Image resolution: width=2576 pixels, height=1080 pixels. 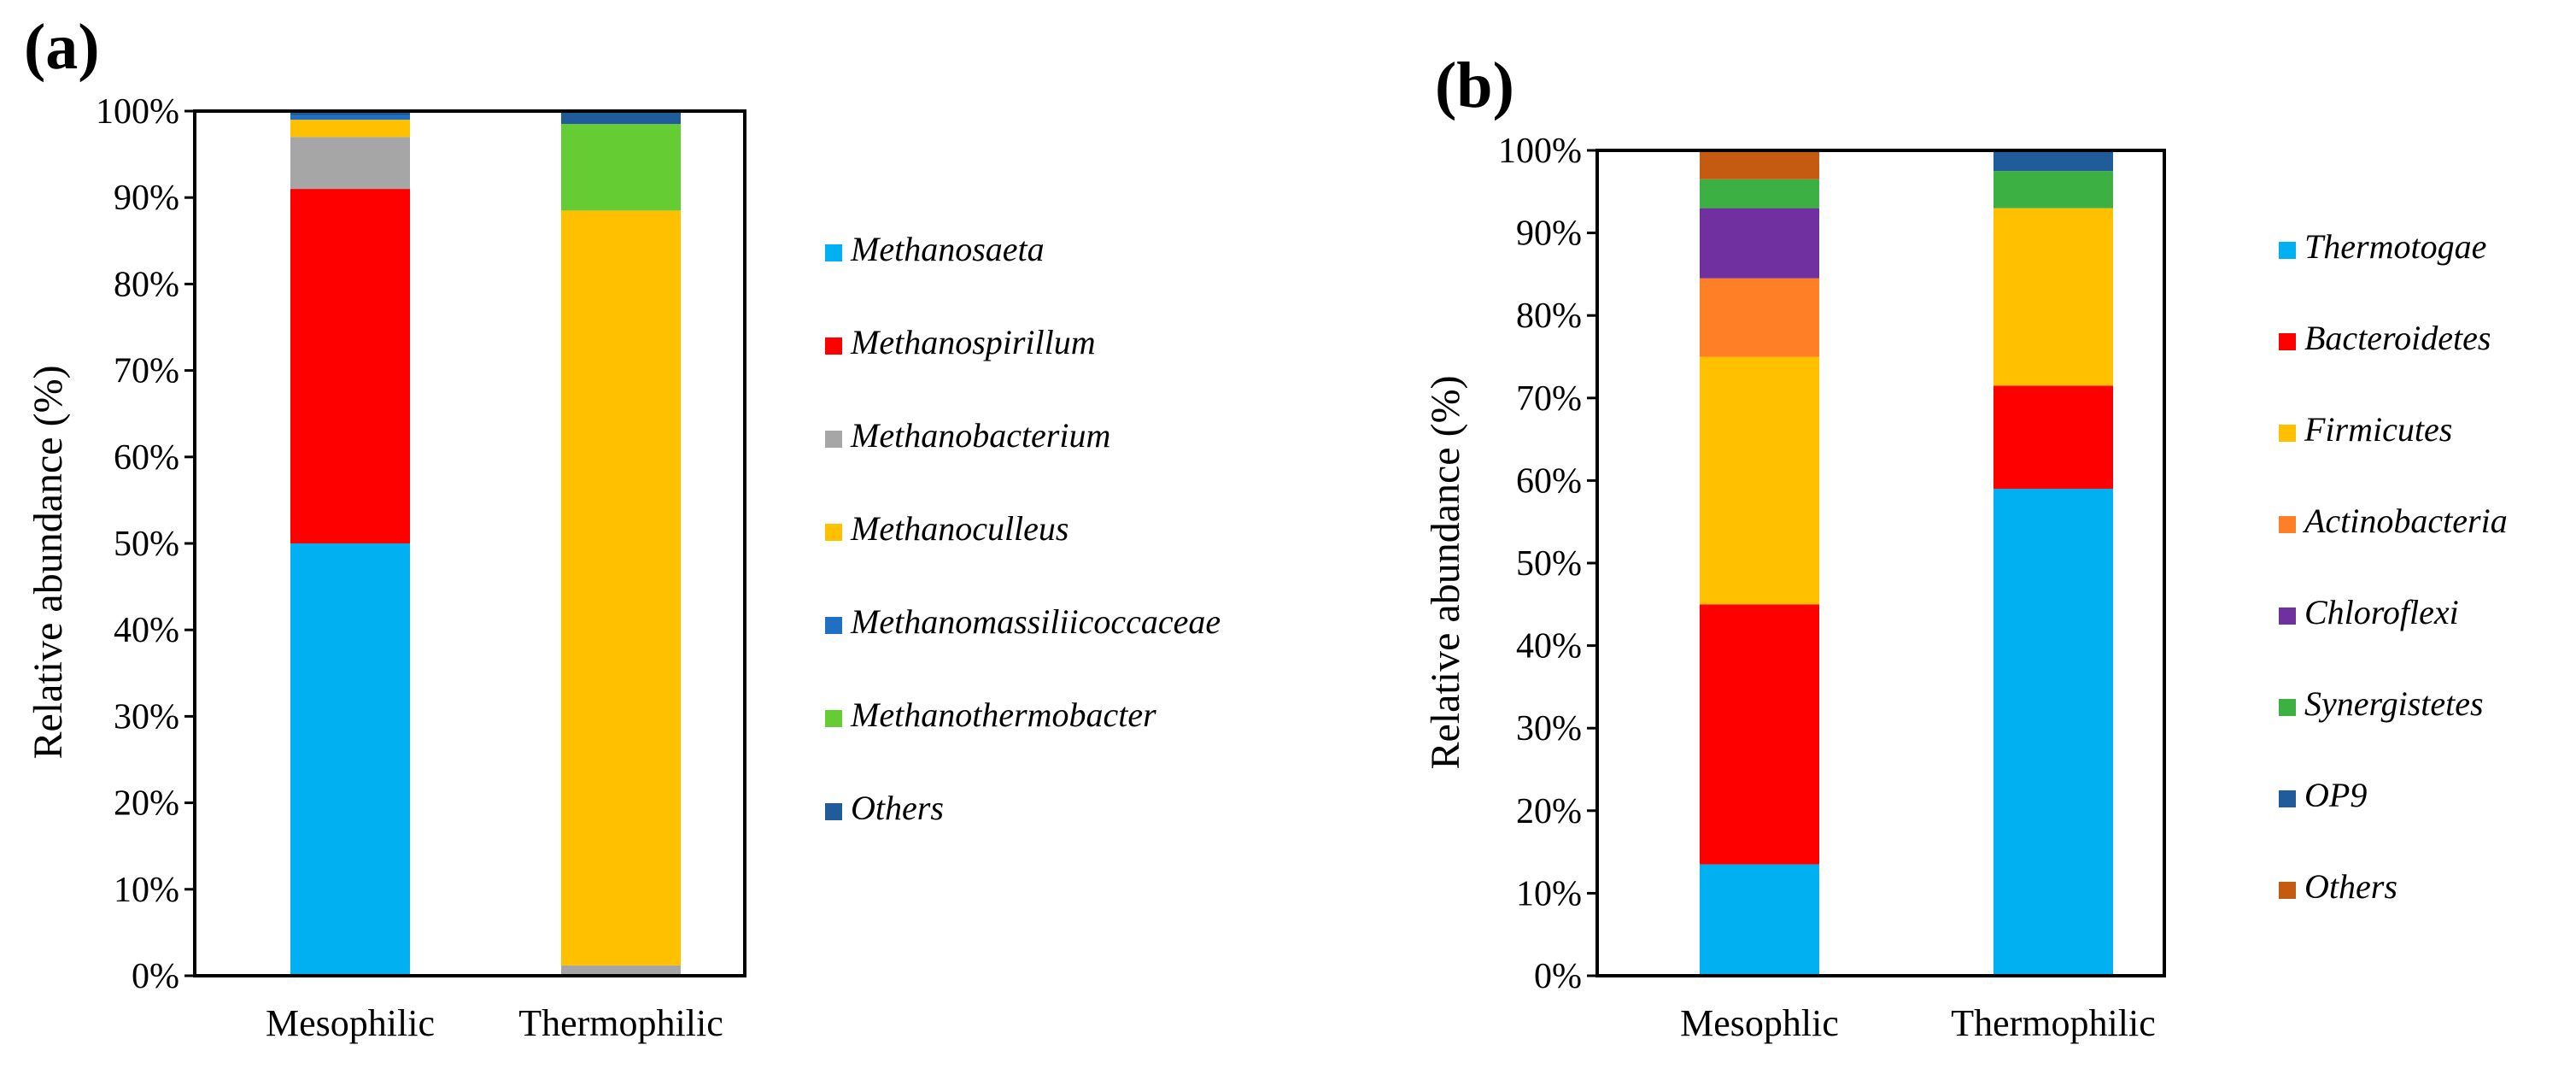 I want to click on b-tick-label: 40%, so click(x=1549, y=646).